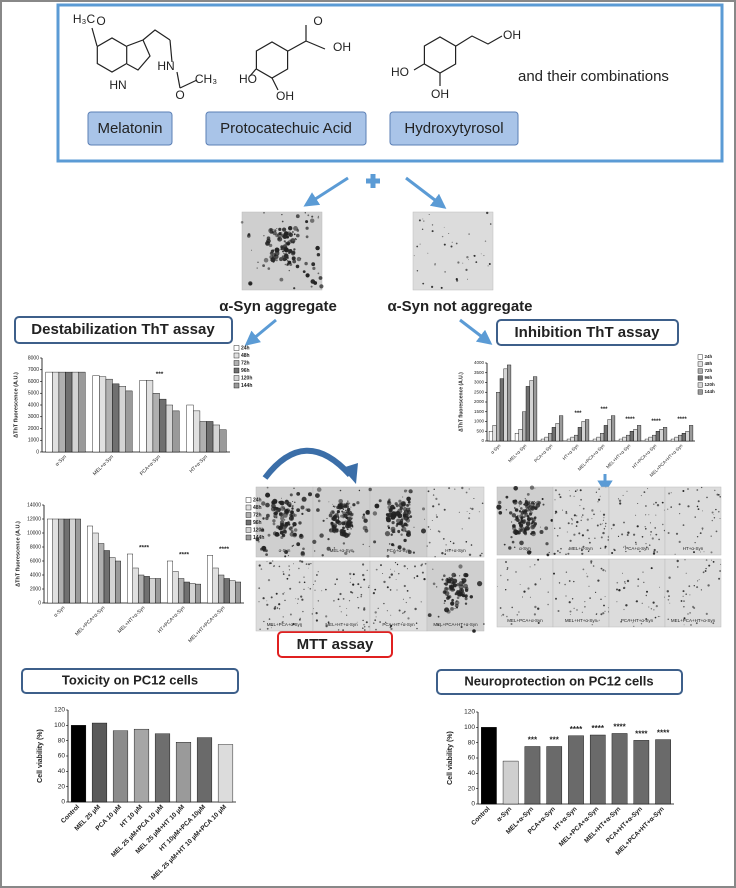 This screenshot has width=736, height=888. Describe the element at coordinates (130, 681) in the screenshot. I see `section-box` at that location.